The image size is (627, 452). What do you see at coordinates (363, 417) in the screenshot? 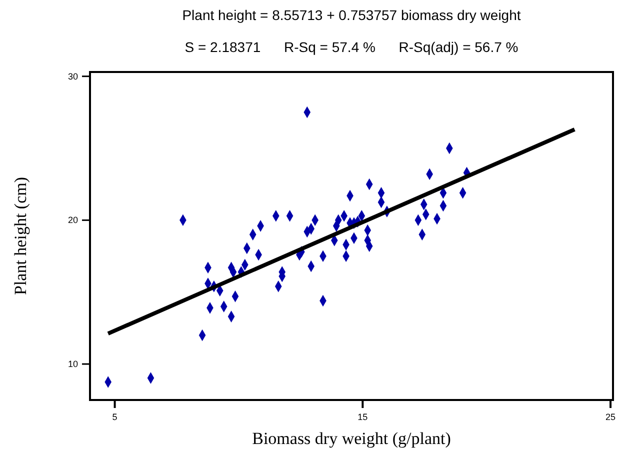
I see `x-tick-label: 15` at bounding box center [363, 417].